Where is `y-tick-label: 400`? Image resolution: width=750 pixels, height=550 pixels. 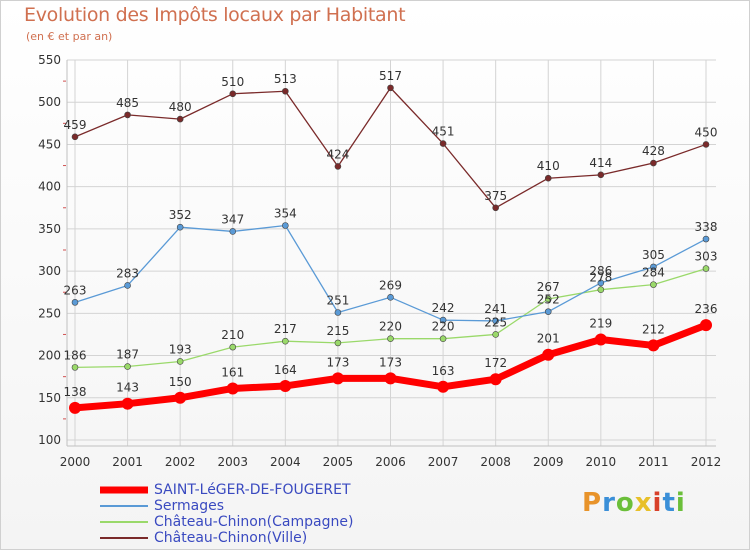 y-tick-label: 400 is located at coordinates (49, 187).